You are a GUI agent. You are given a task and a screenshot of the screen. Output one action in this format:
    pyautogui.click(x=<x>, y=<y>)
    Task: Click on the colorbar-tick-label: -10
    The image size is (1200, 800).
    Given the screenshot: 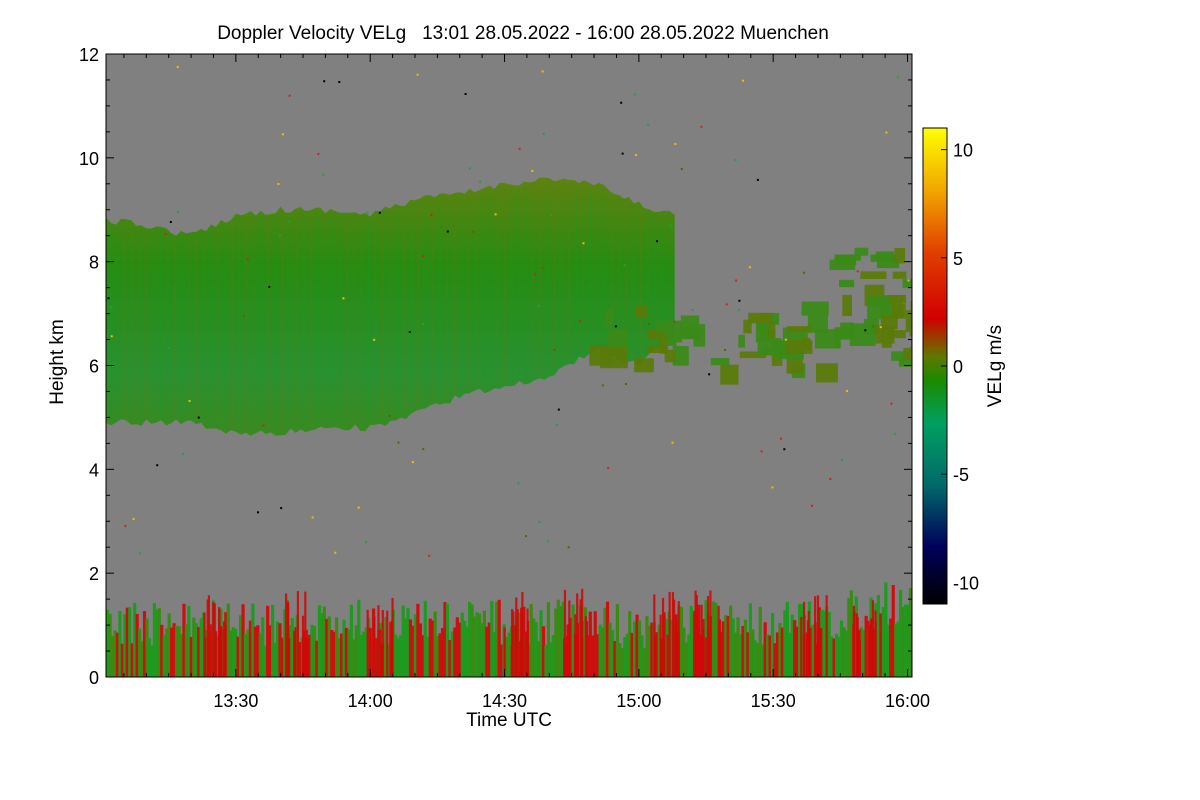 What is the action you would take?
    pyautogui.click(x=966, y=583)
    